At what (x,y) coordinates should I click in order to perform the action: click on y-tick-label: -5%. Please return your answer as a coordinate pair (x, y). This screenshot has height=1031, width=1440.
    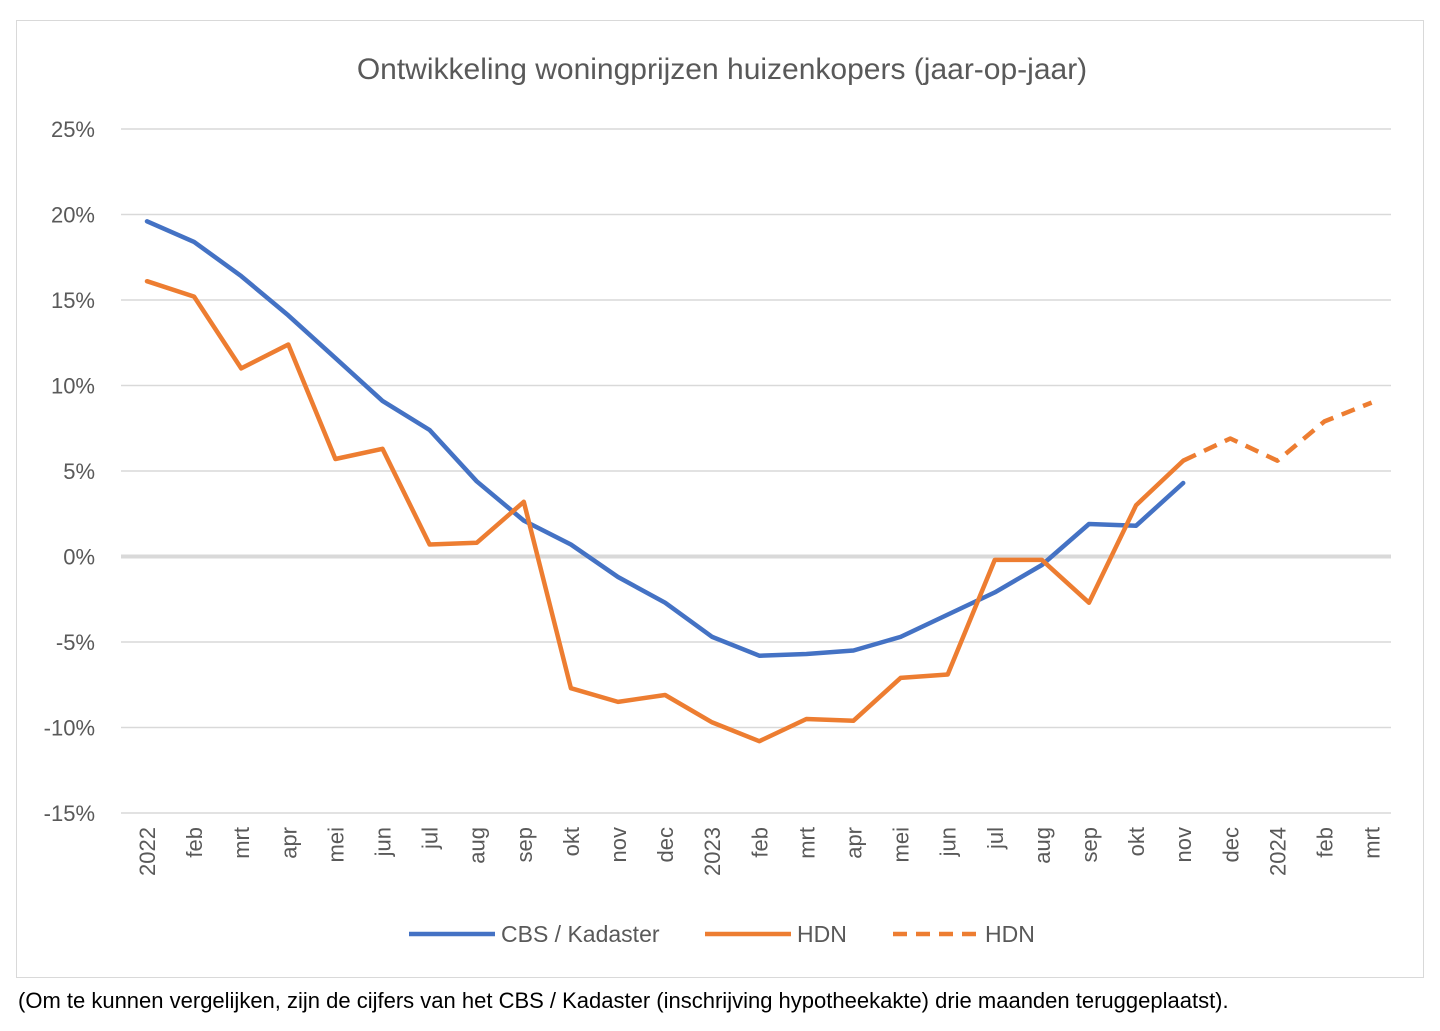
    Looking at the image, I should click on (75, 642).